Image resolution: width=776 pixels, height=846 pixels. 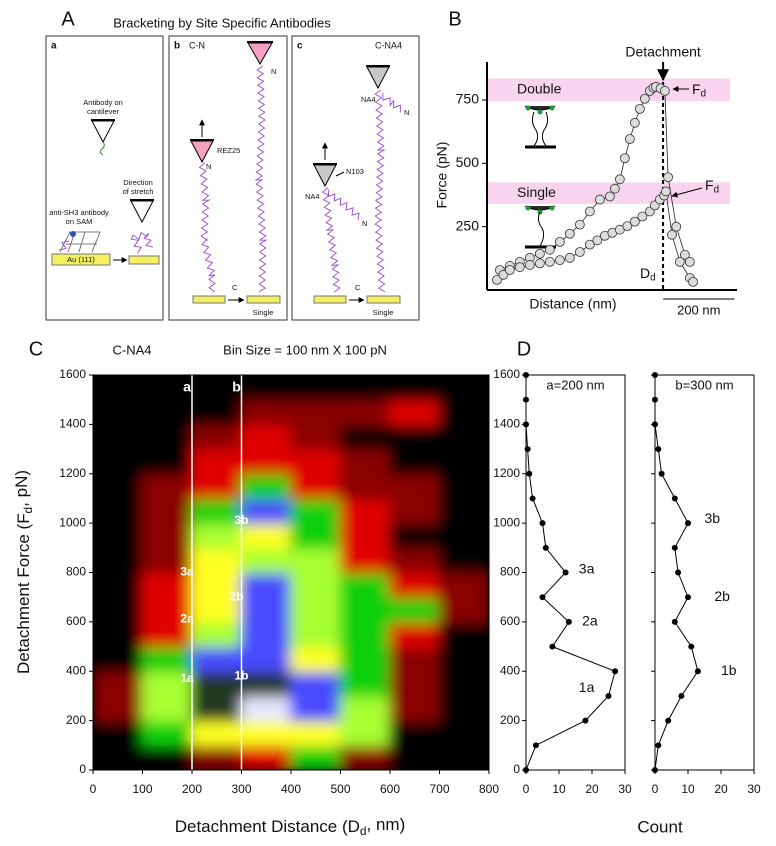 I want to click on x-tick-label: 30, so click(x=625, y=789).